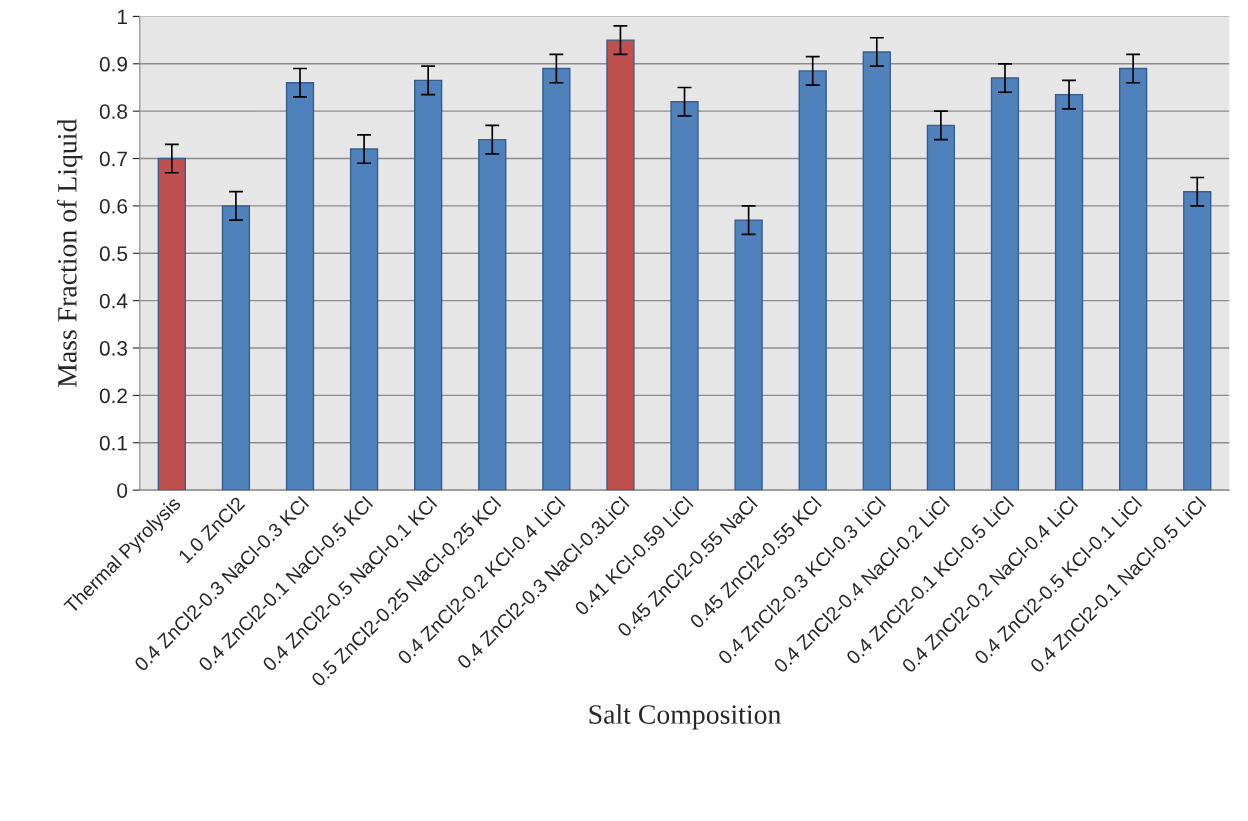 The height and width of the screenshot is (821, 1248). I want to click on y-tick-label: 0.8, so click(113, 111).